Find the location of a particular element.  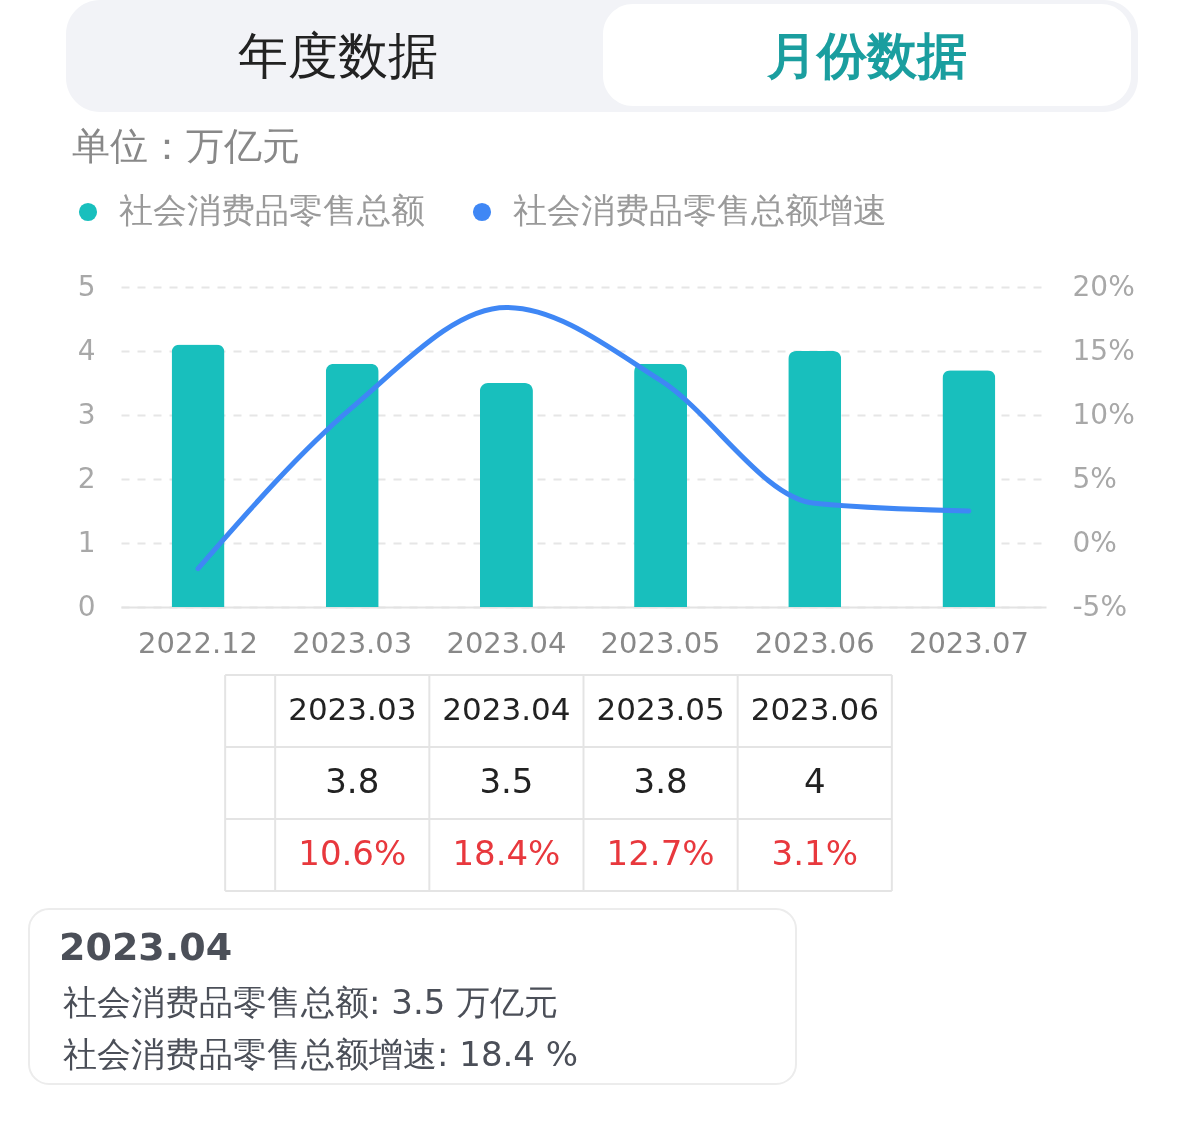

category-label: 2023.06 is located at coordinates (814, 709).